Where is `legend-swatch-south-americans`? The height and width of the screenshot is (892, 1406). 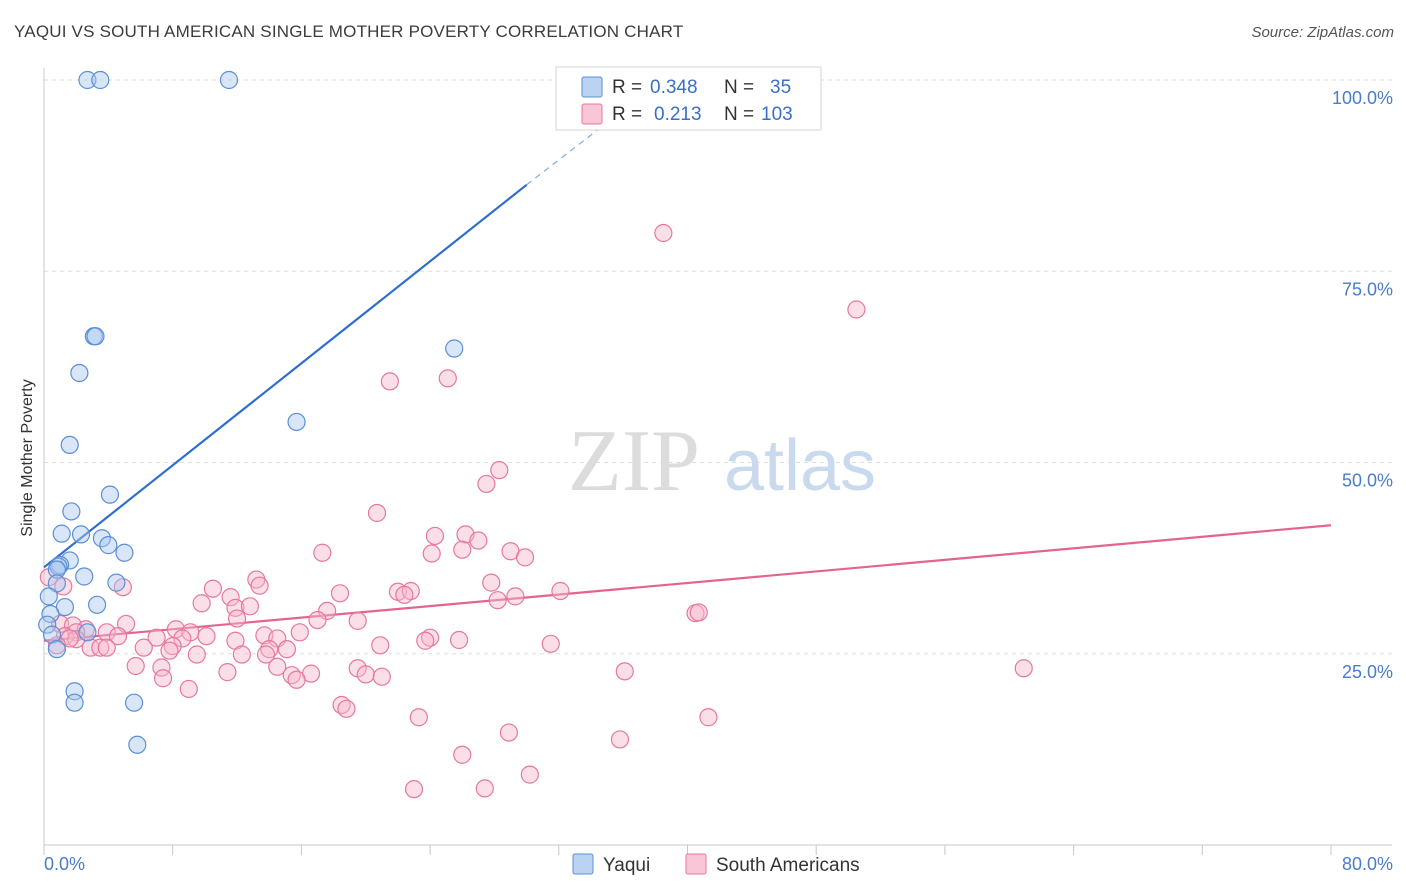 legend-swatch-south-americans is located at coordinates (592, 114).